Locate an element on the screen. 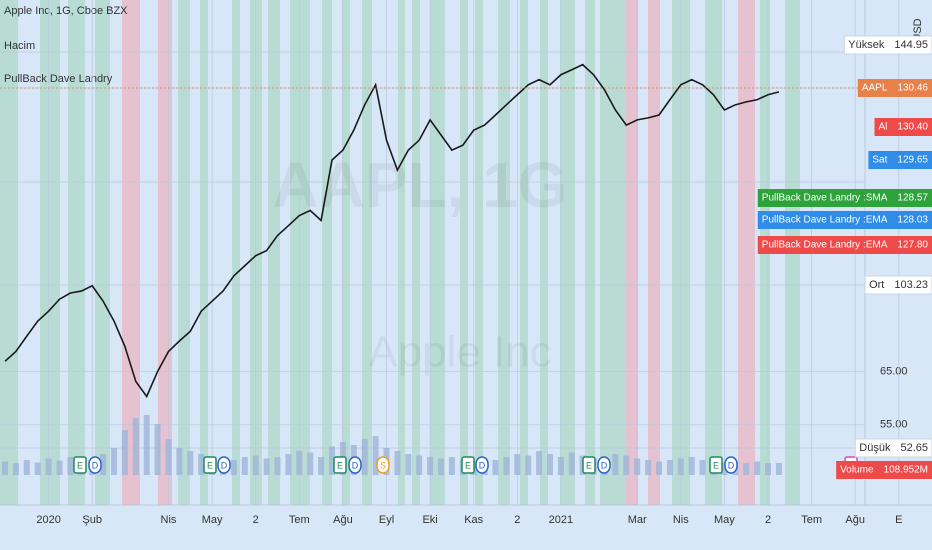 This screenshot has height=550, width=932. price-label-value: 127.80 is located at coordinates (912, 245).